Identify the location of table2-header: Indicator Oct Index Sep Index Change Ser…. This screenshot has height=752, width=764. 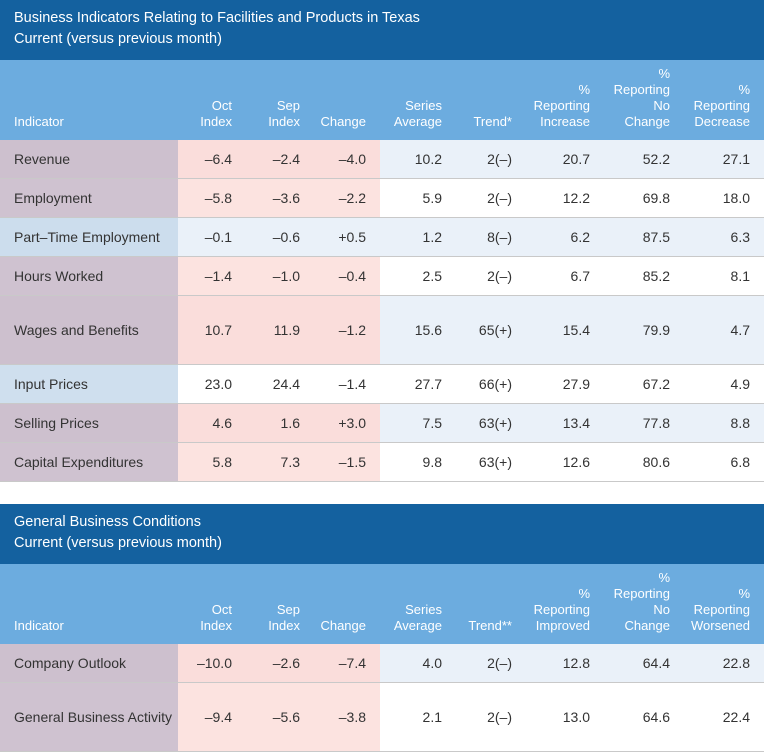
(382, 604).